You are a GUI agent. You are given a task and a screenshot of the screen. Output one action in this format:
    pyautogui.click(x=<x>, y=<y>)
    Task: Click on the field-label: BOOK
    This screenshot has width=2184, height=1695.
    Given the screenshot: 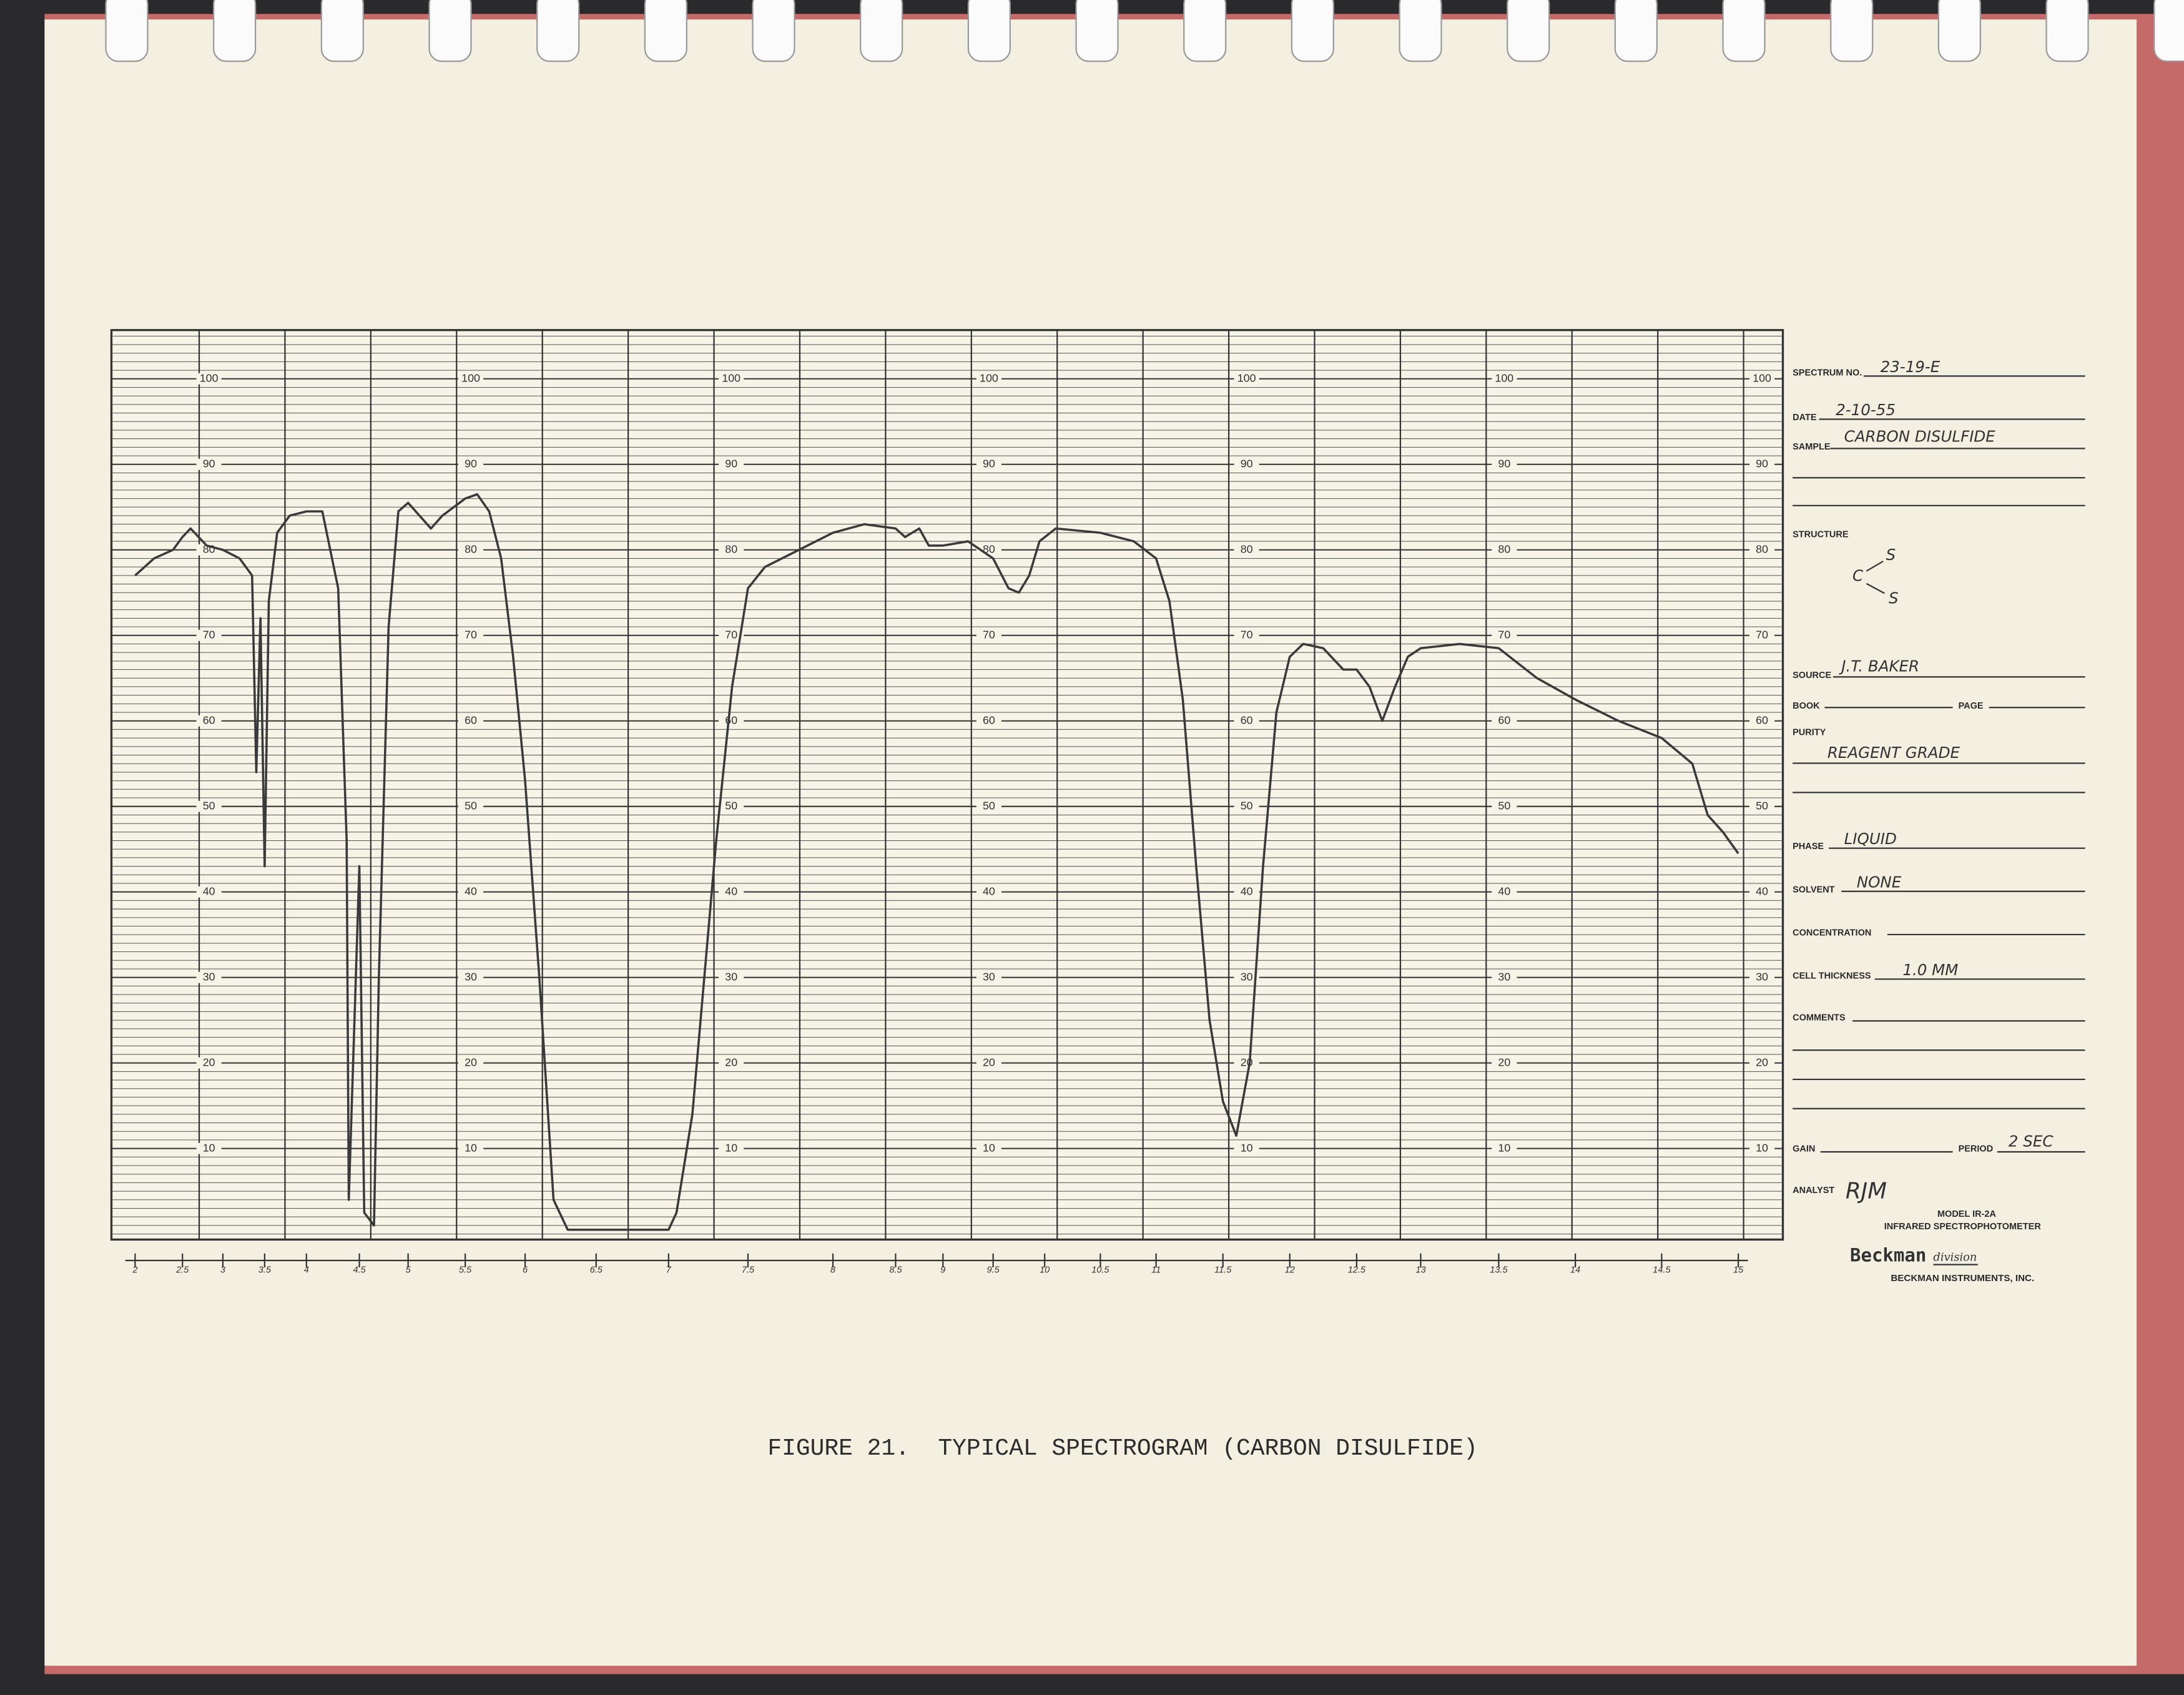 What is the action you would take?
    pyautogui.click(x=1806, y=706)
    